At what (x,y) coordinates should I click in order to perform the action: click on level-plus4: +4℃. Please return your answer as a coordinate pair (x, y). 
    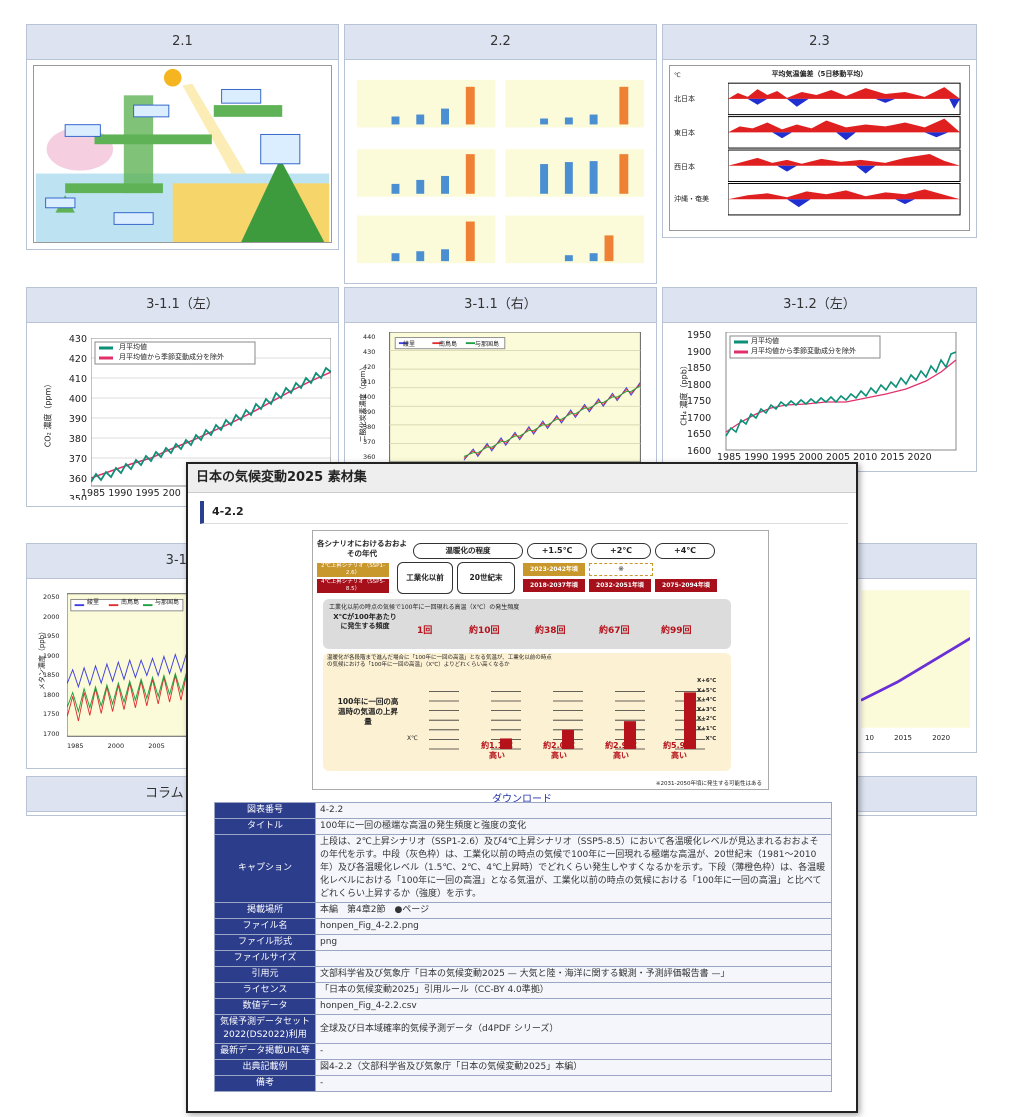
    Looking at the image, I should click on (685, 551).